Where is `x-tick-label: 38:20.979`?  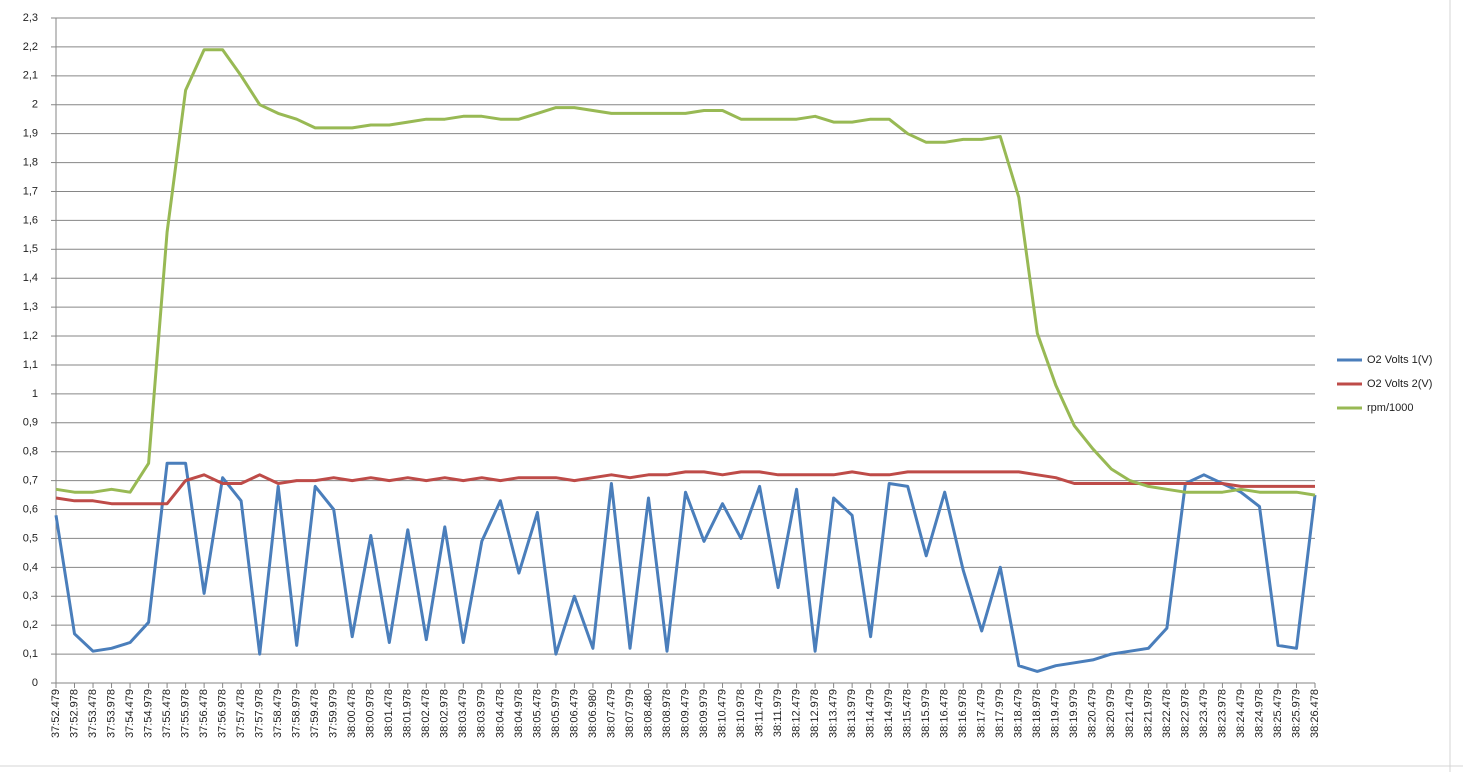 x-tick-label: 38:20.979 is located at coordinates (1111, 713).